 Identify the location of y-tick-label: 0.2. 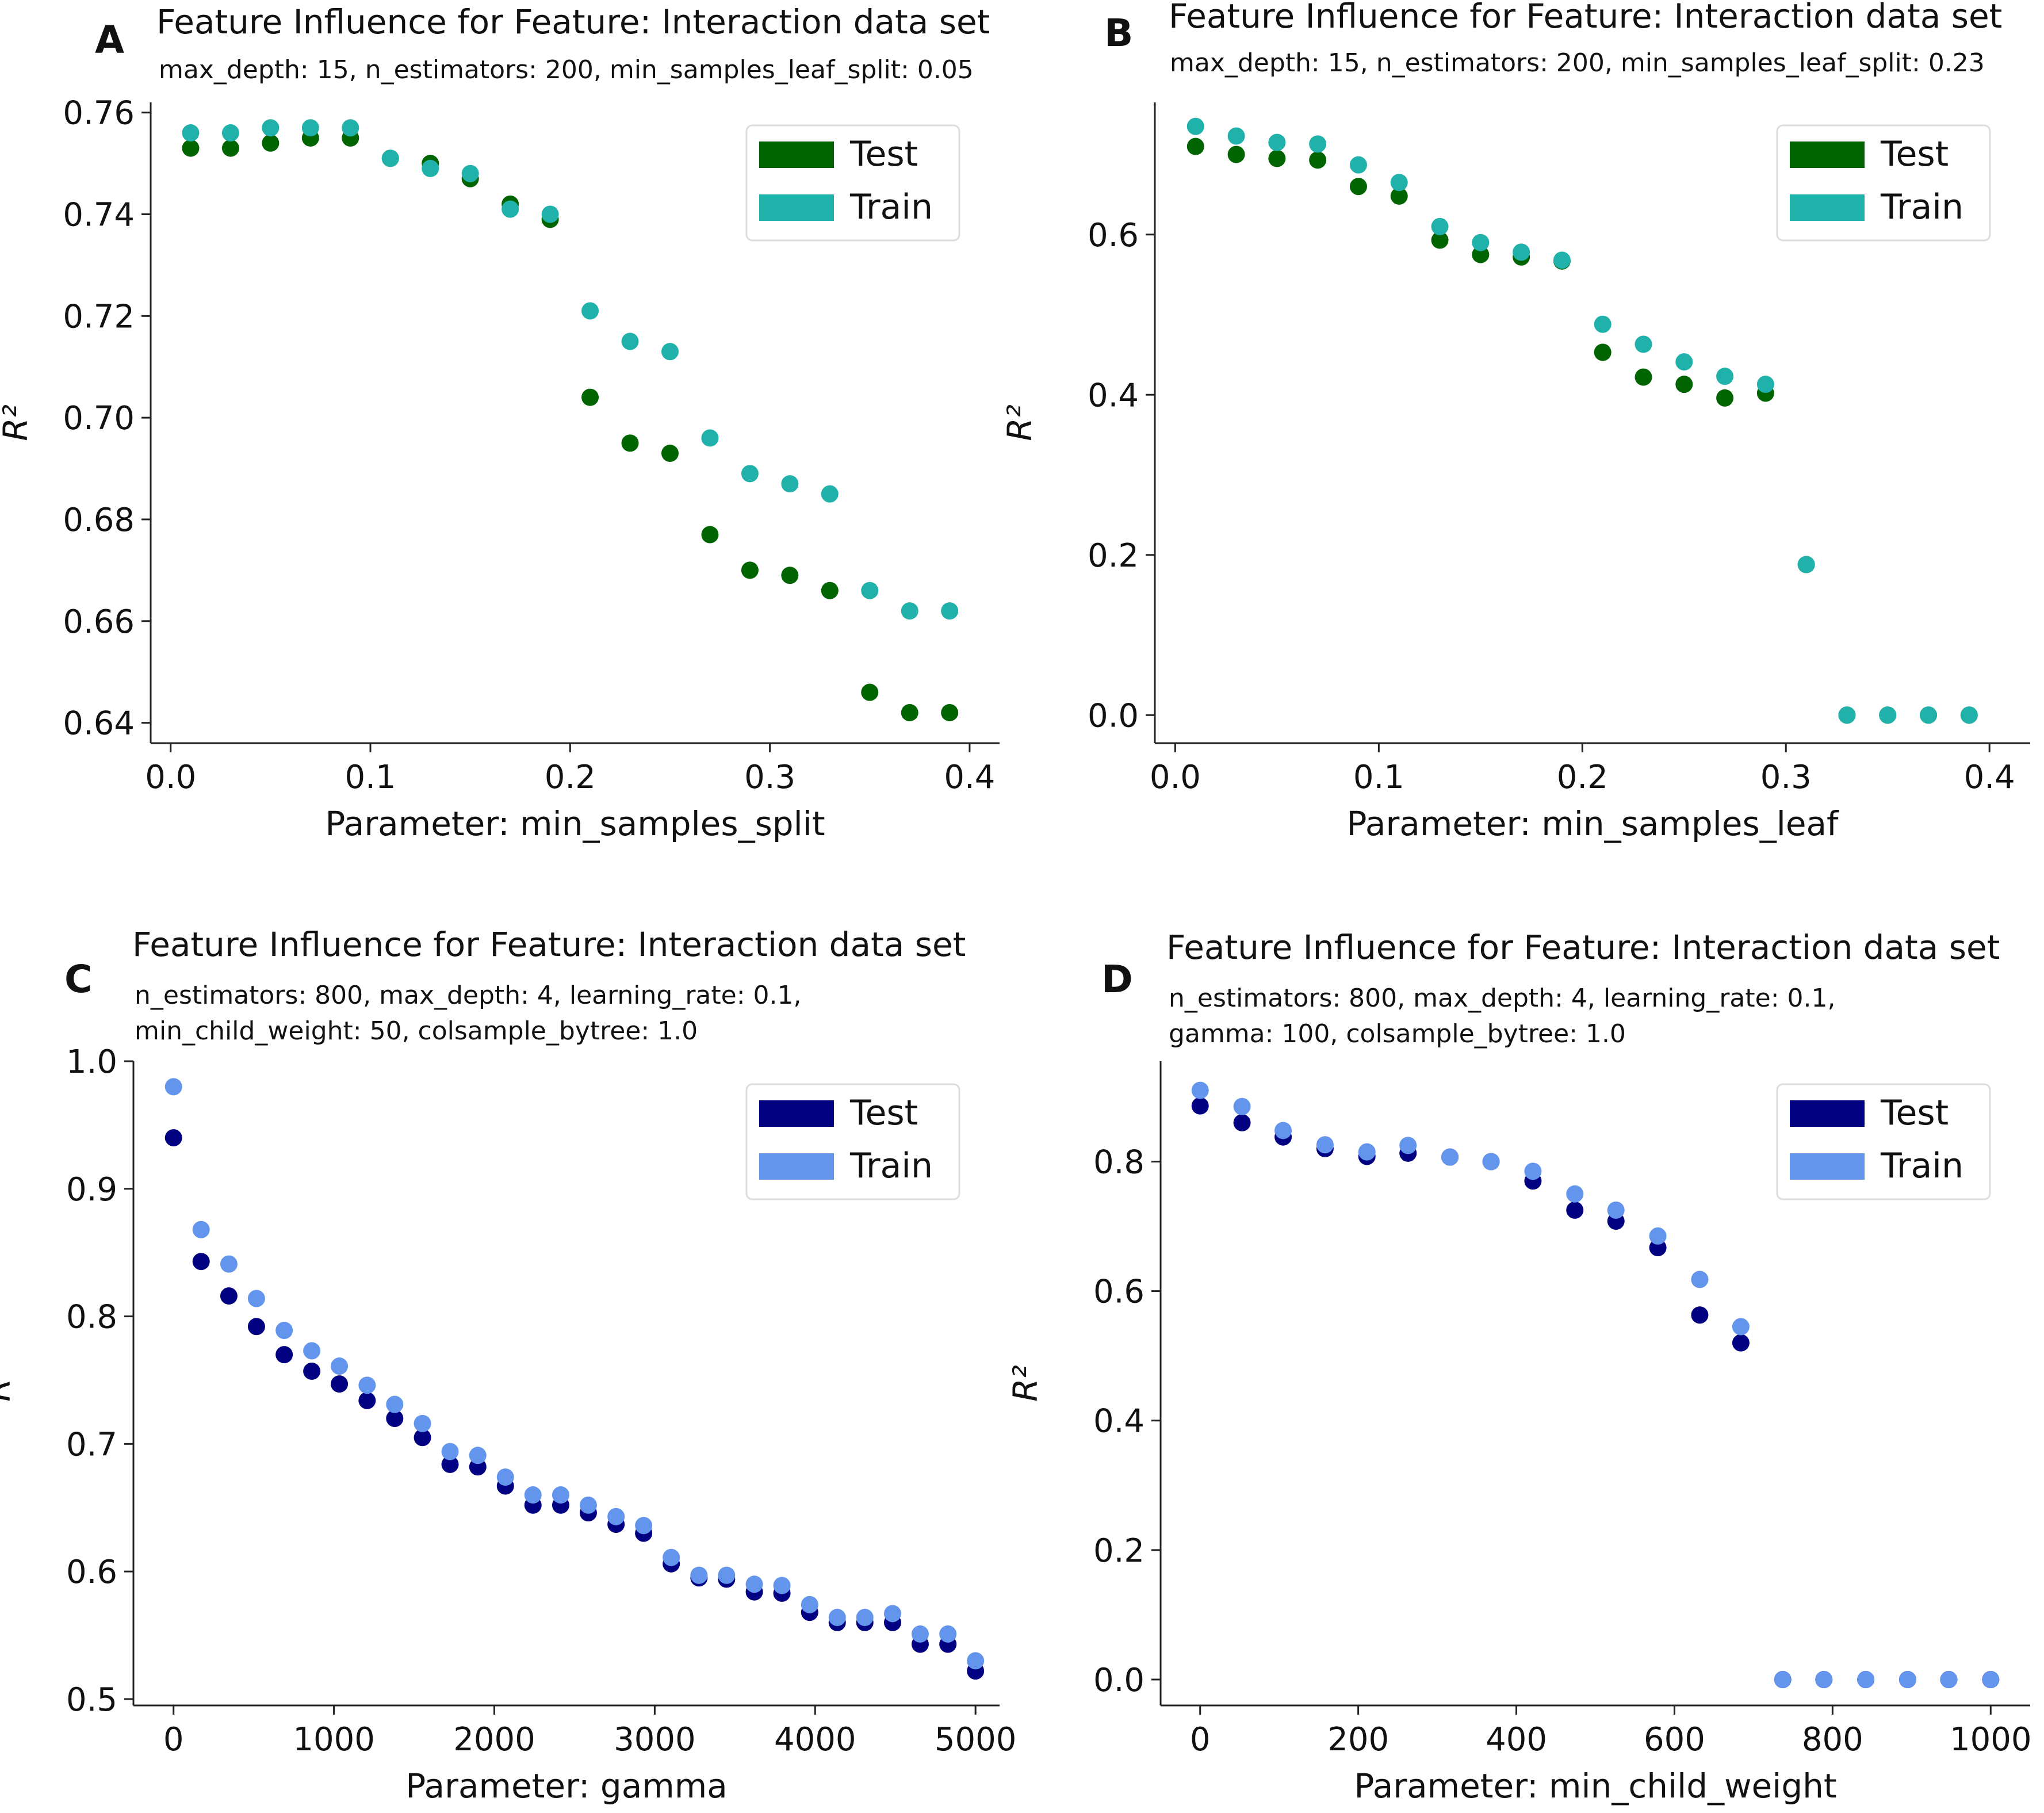
(1114, 556).